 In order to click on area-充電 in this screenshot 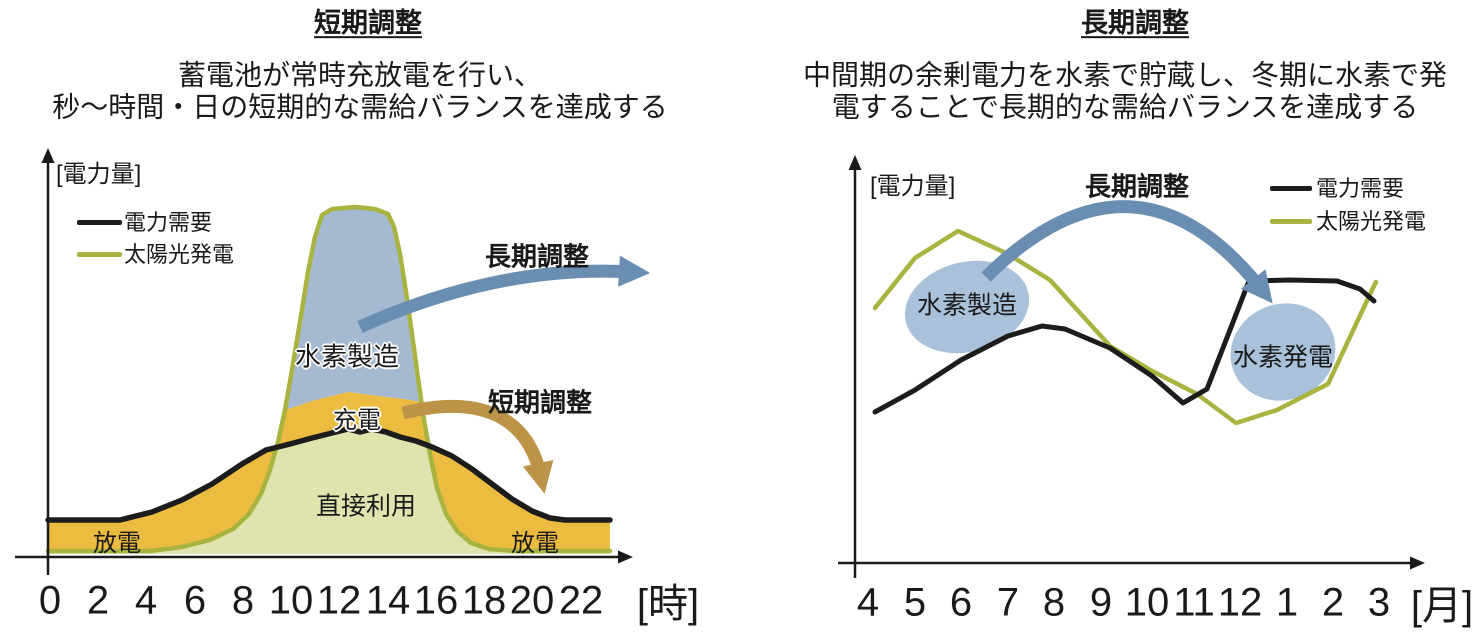, I will do `click(352, 420)`.